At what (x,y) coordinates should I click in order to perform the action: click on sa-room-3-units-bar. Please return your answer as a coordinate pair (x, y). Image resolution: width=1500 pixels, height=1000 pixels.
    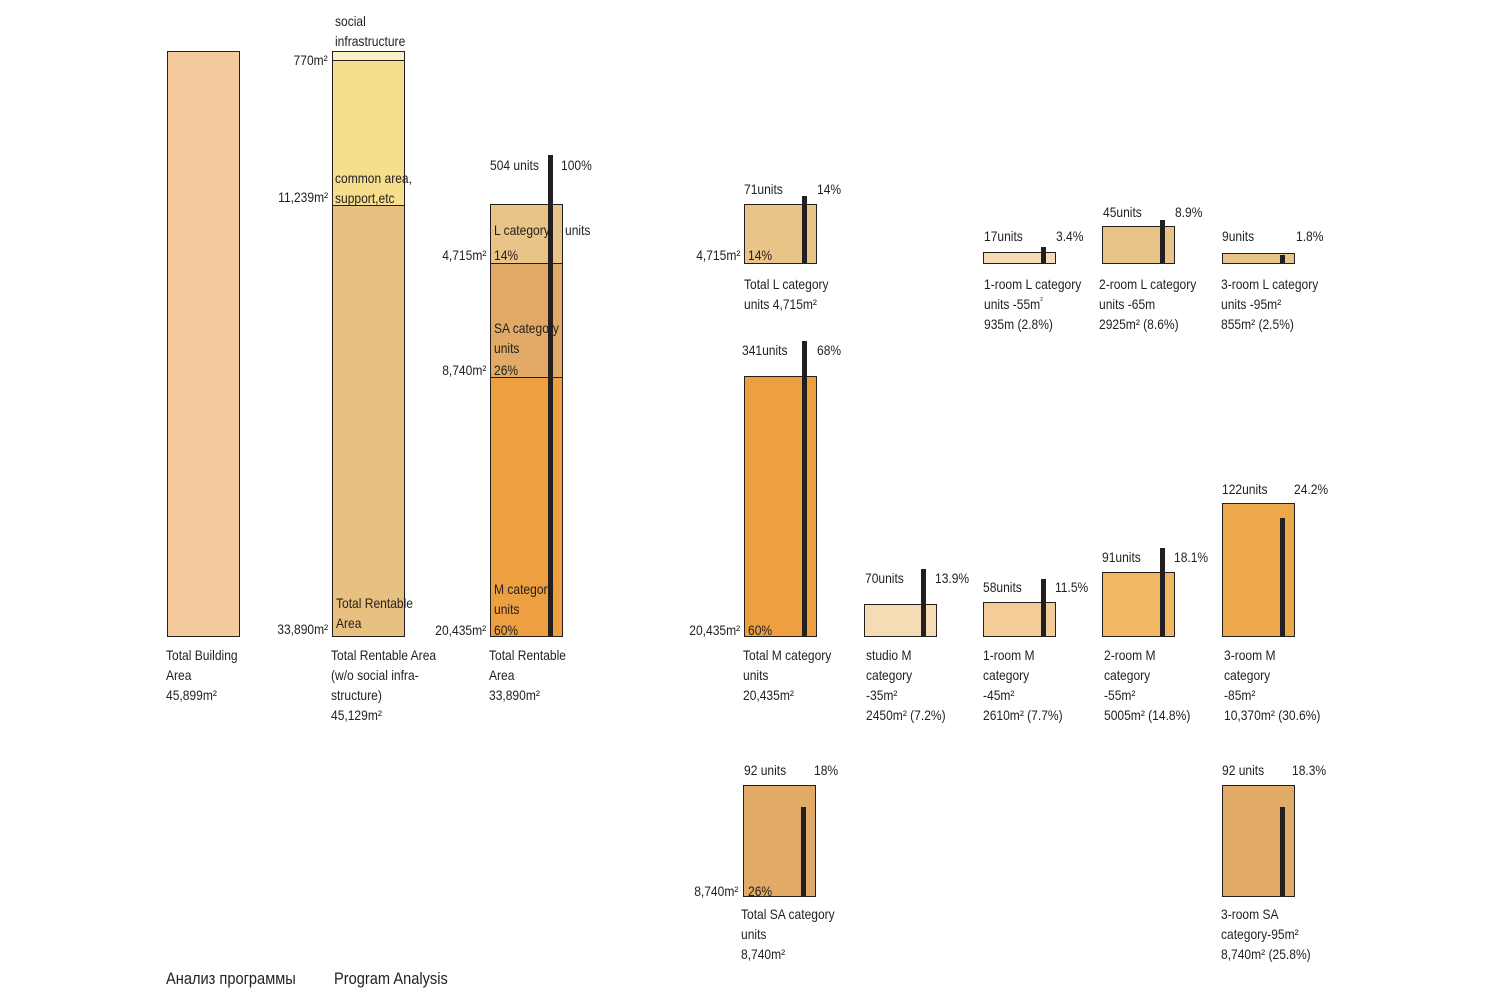
    Looking at the image, I should click on (1282, 852).